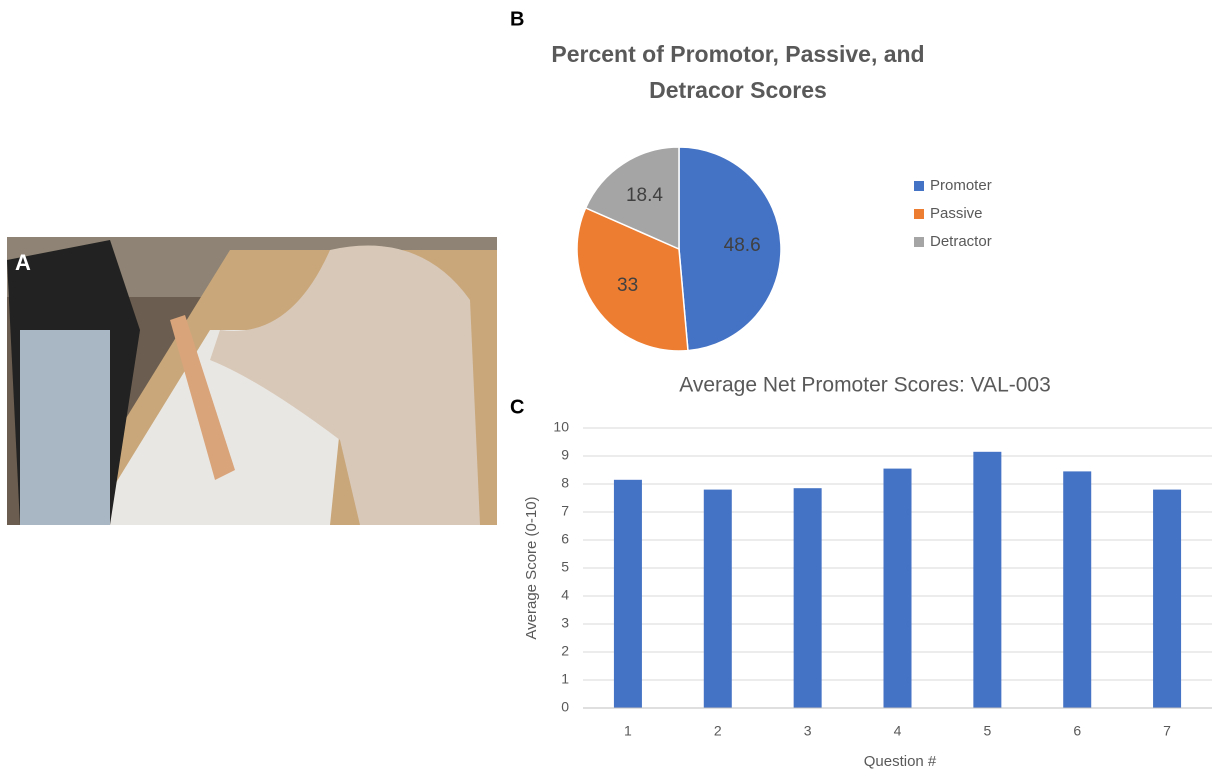 This screenshot has height=774, width=1212. What do you see at coordinates (900, 761) in the screenshot?
I see `x-axis-label: Question #` at bounding box center [900, 761].